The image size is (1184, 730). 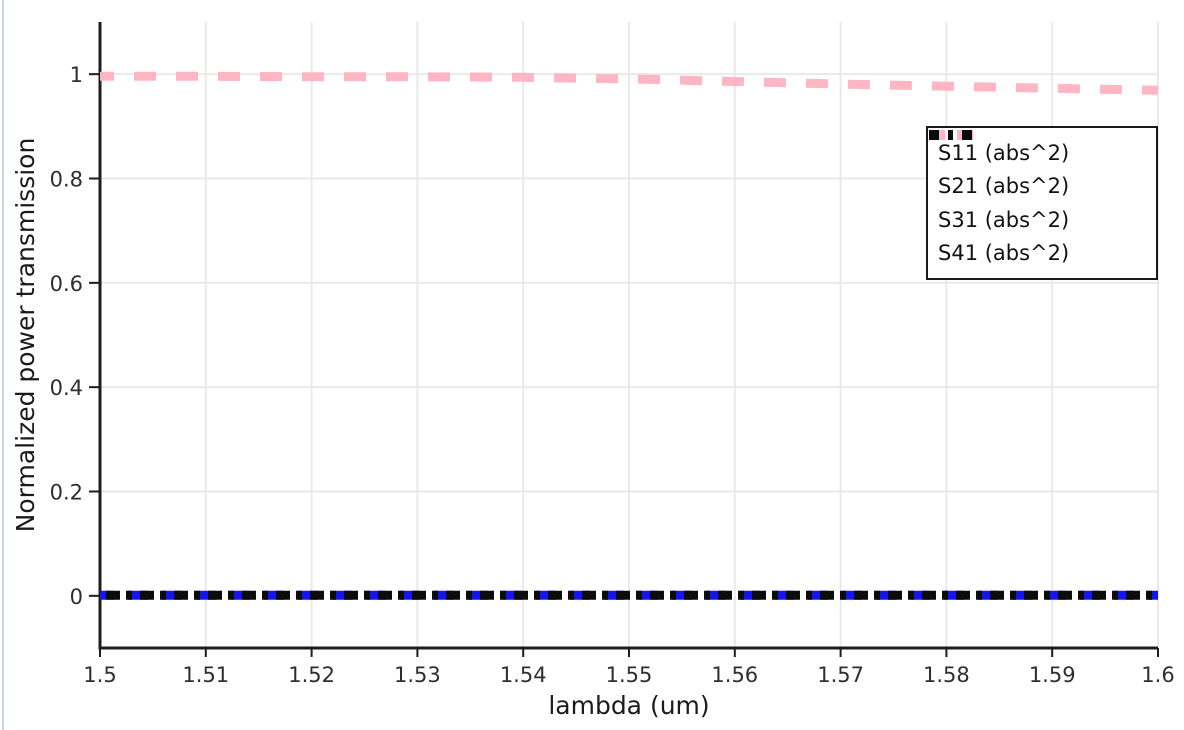 What do you see at coordinates (66, 388) in the screenshot?
I see `y-tick-label: 0.4` at bounding box center [66, 388].